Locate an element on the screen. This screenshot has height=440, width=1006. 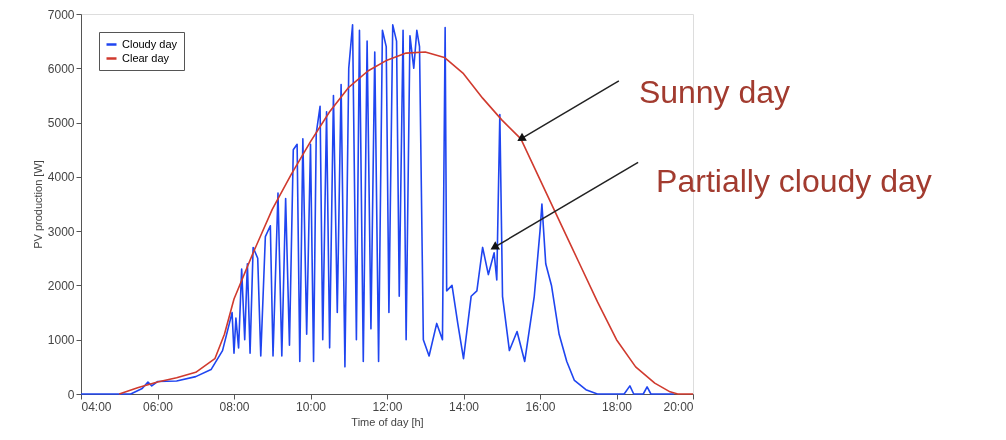
x-tick-label: 16:00 is located at coordinates (540, 406).